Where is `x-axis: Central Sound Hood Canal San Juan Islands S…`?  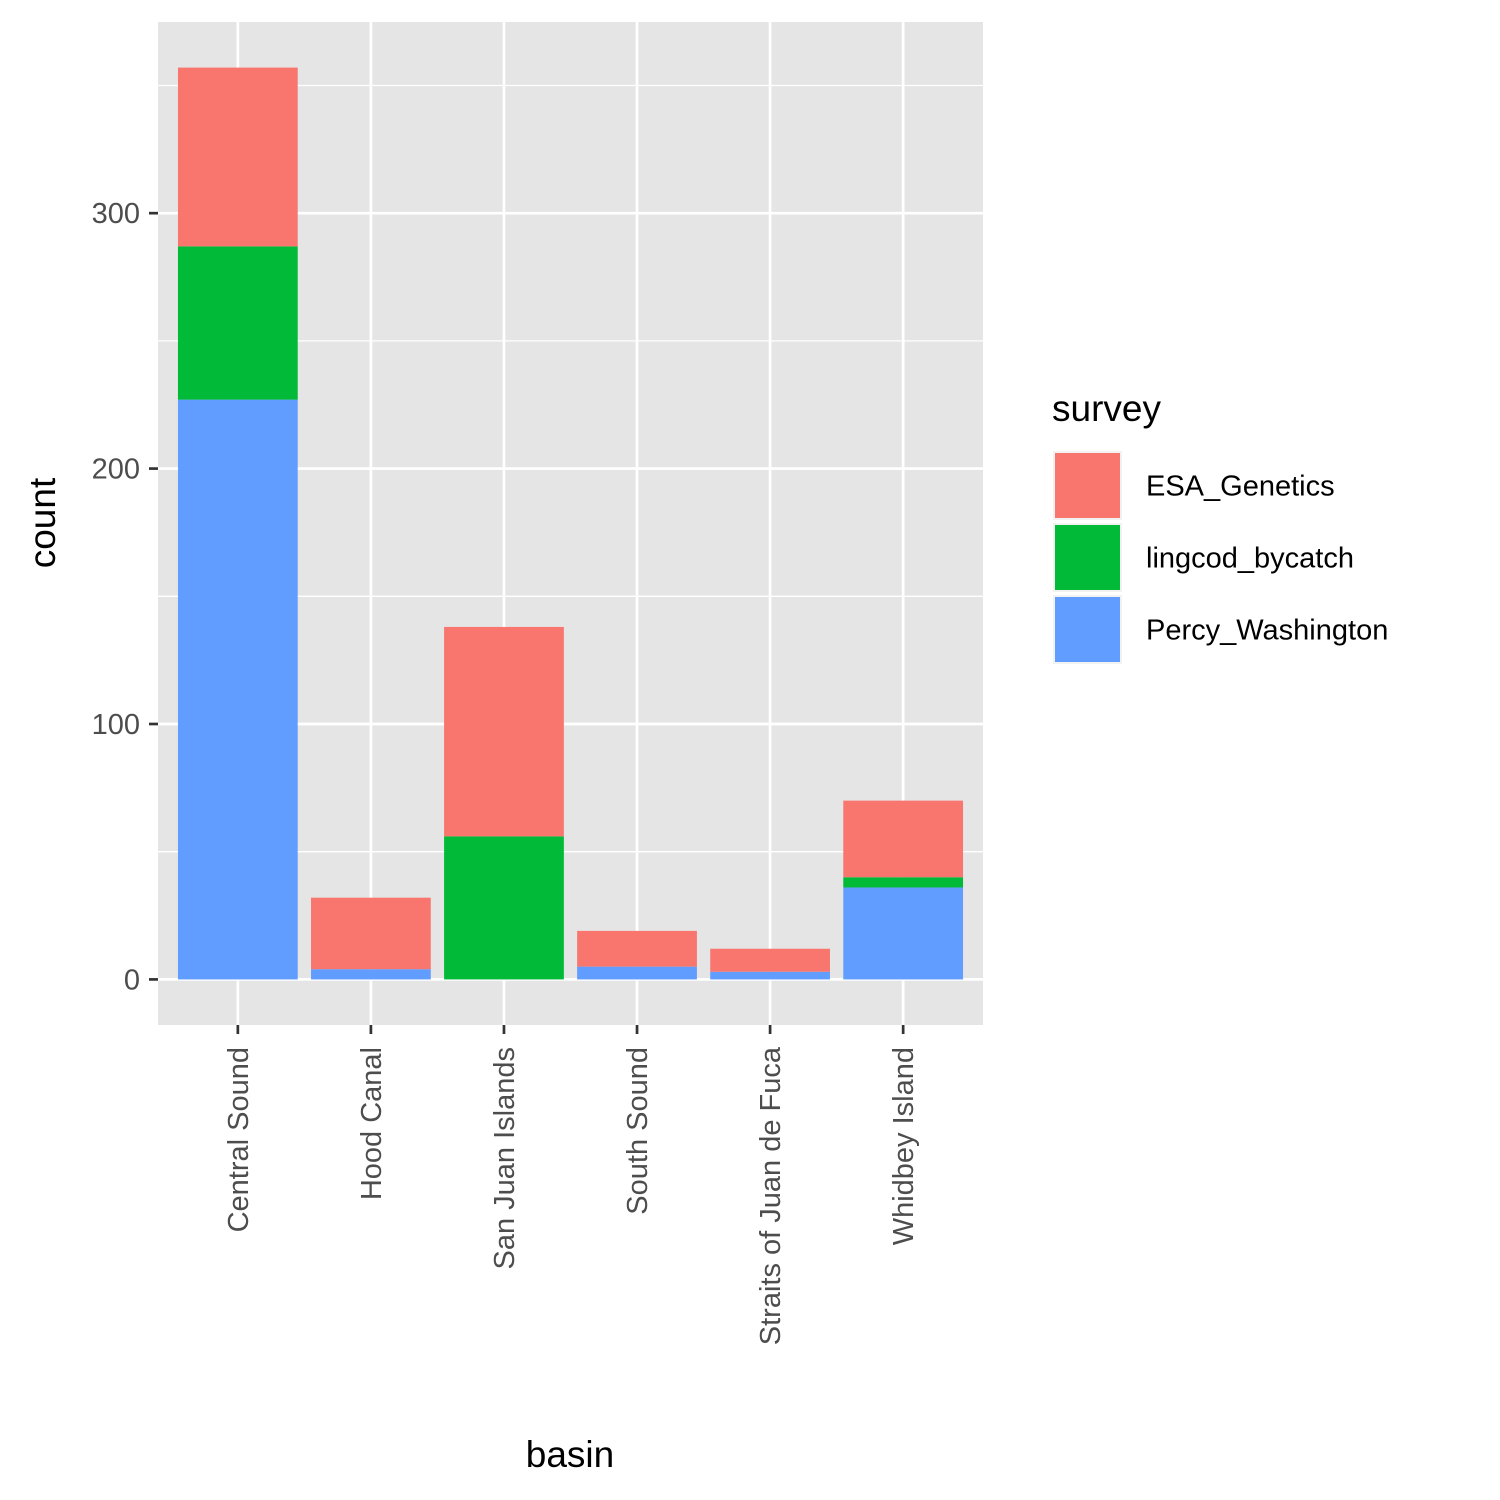
x-axis: Central Sound Hood Canal San Juan Islands S… is located at coordinates (571, 1185).